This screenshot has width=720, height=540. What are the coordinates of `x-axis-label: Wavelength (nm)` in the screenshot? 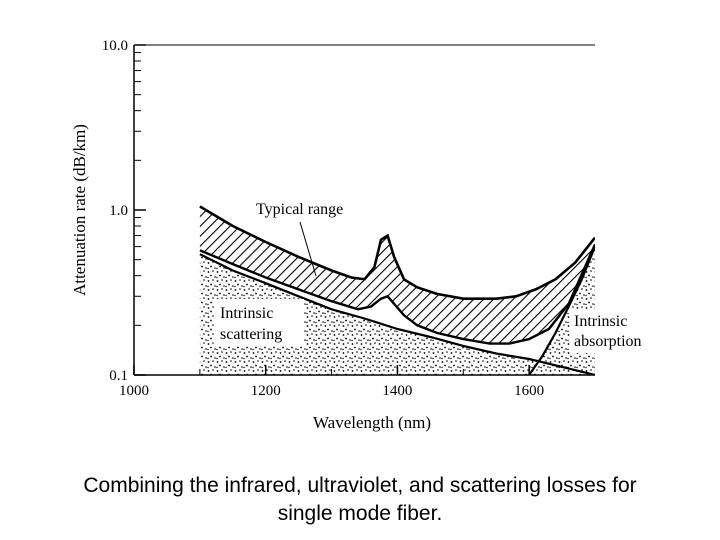 It's located at (372, 422).